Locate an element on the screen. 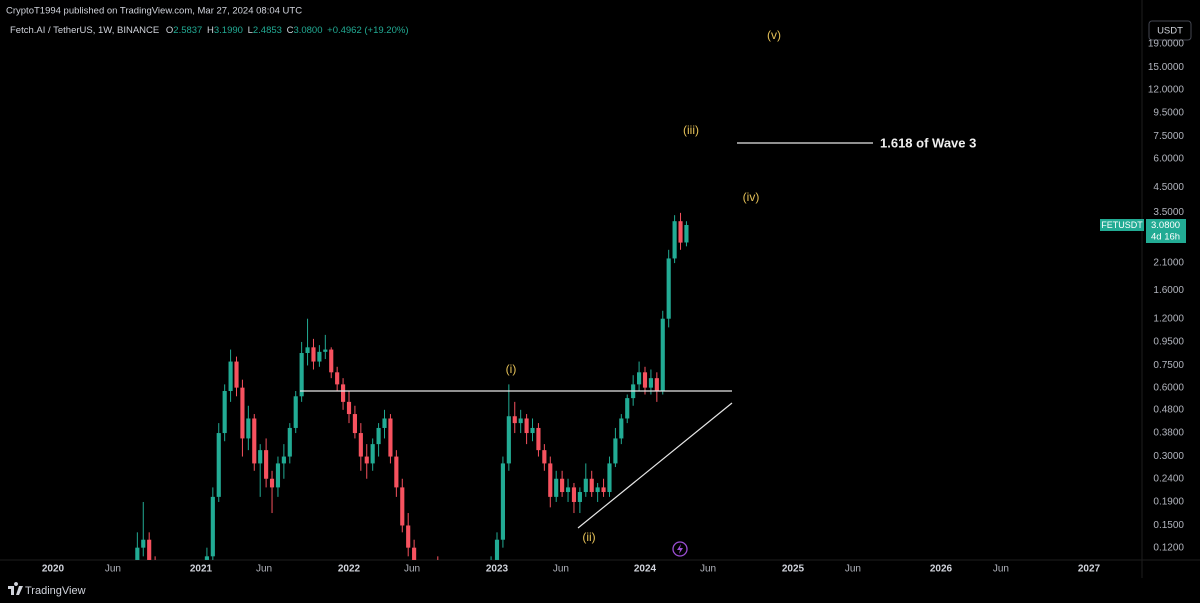 The image size is (1200, 603). currency-button: USDT is located at coordinates (1170, 30).